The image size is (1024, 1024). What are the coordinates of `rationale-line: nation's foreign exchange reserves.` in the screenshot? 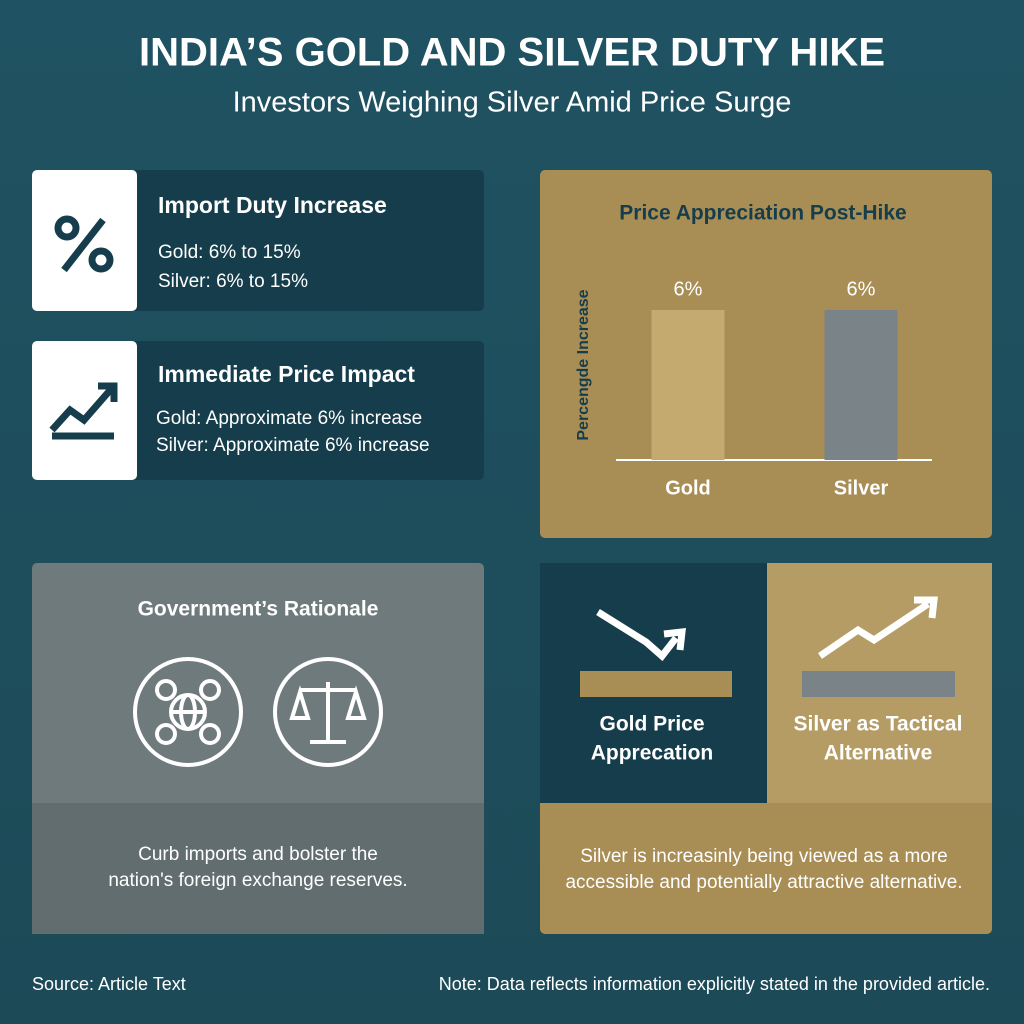 It's located at (257, 880).